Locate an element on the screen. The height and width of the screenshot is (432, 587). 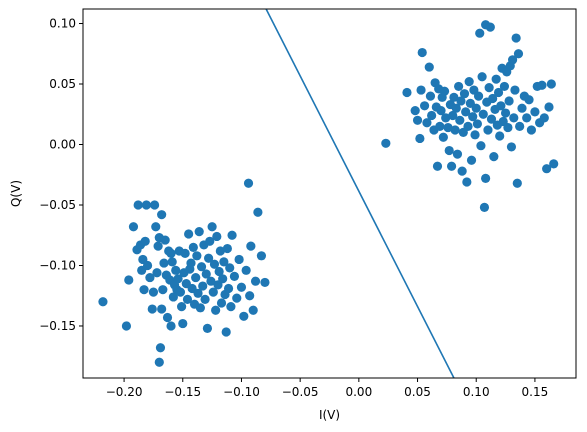
y-tick-label: 0.05 is located at coordinates (62, 84).